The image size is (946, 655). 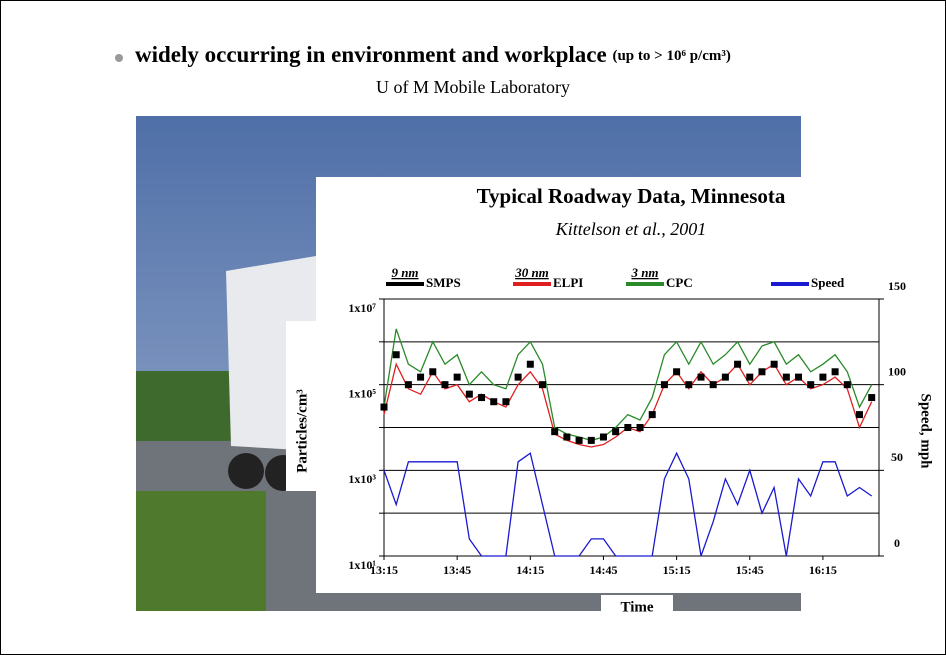 What do you see at coordinates (568, 282) in the screenshot?
I see `legend-label: ELPI` at bounding box center [568, 282].